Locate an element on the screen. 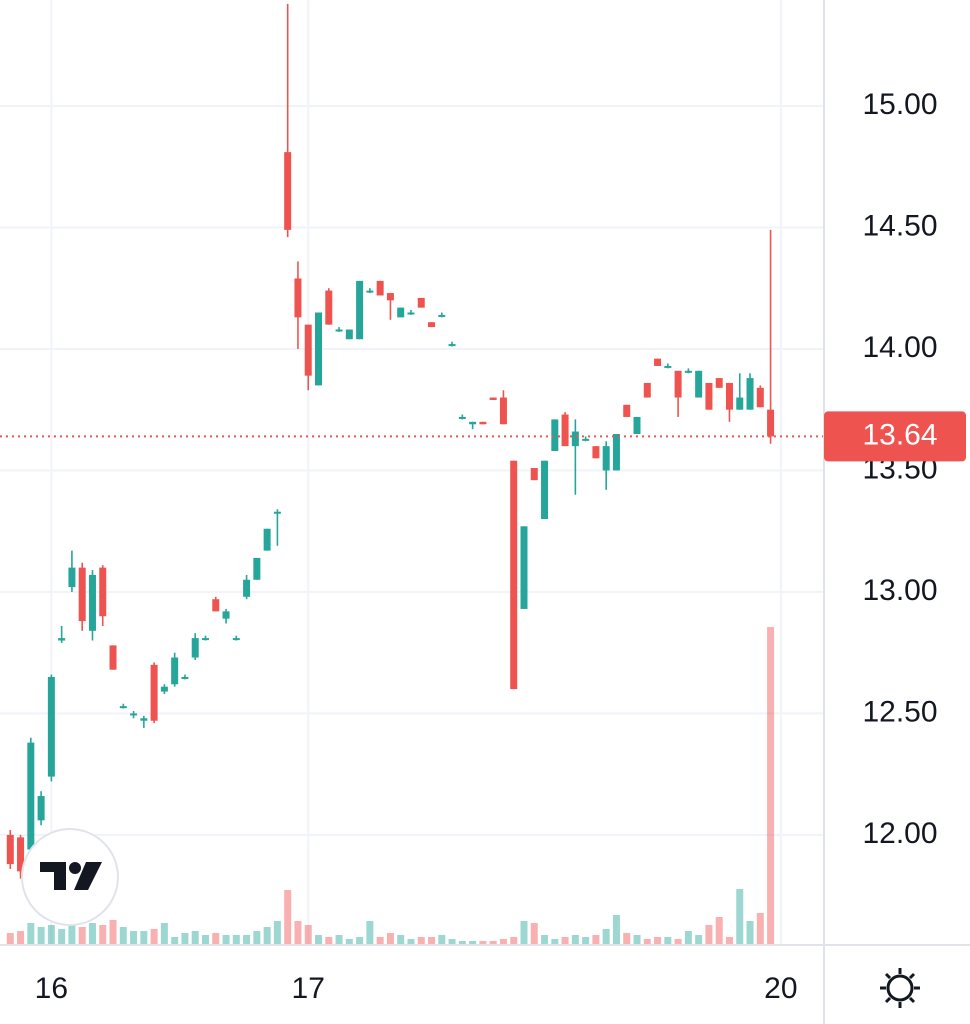 Image resolution: width=970 pixels, height=1024 pixels. x-tick-label: 20 is located at coordinates (780, 988).